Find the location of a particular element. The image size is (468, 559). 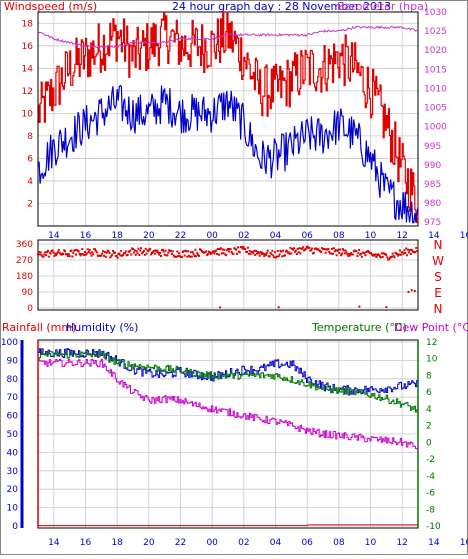

windspeed-tick: 6 is located at coordinates (30, 159).